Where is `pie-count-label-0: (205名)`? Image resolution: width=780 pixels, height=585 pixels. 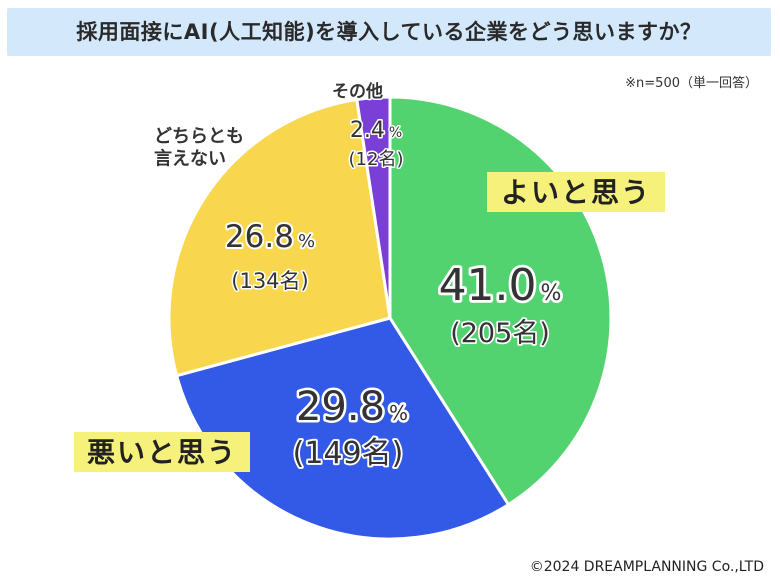
pie-count-label-0: (205名) is located at coordinates (500, 333).